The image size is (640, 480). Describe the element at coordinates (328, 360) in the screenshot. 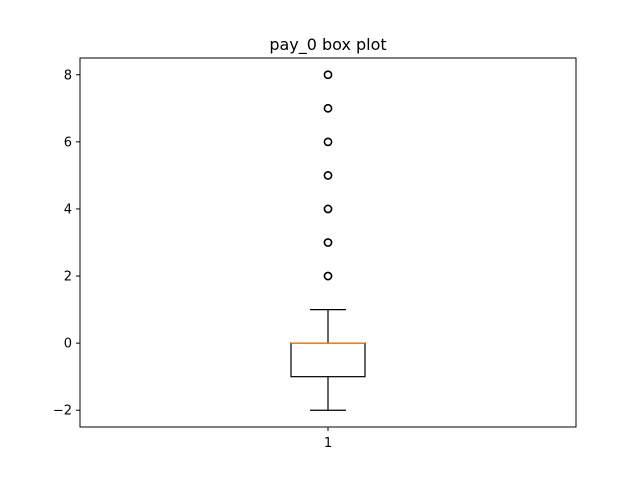

I see `iqr-box` at that location.